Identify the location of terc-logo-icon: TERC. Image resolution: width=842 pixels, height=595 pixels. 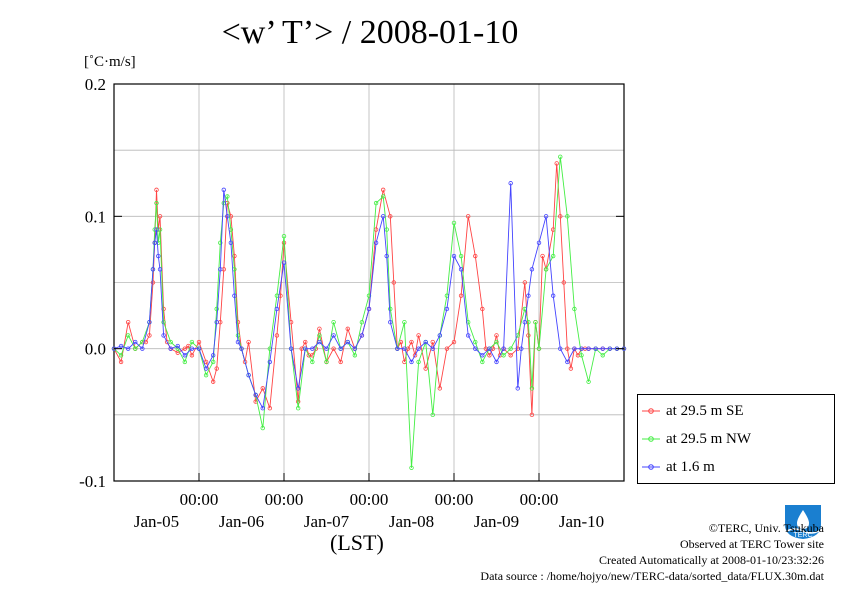
(803, 522).